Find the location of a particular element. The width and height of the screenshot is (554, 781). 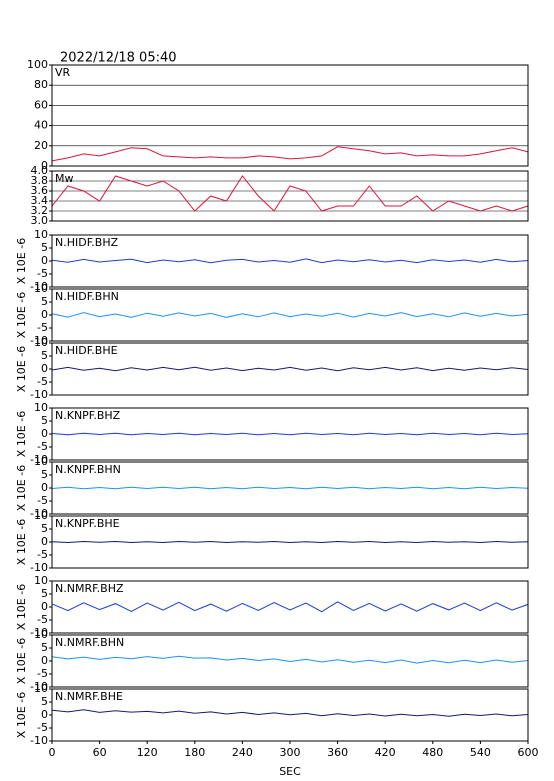

y-tick-label: 3.4 is located at coordinates (40, 200).